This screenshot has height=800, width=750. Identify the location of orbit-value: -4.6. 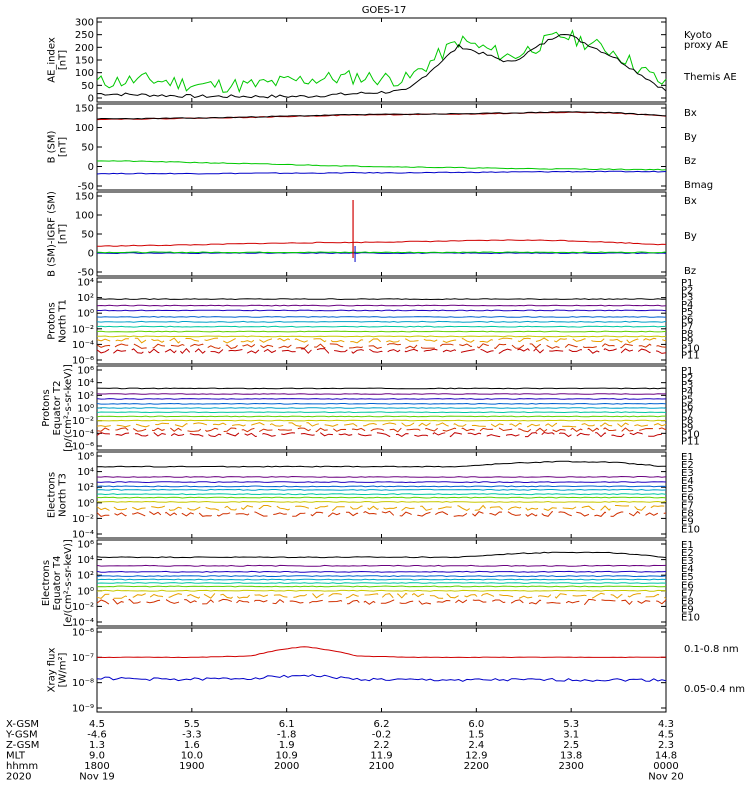
(97, 735).